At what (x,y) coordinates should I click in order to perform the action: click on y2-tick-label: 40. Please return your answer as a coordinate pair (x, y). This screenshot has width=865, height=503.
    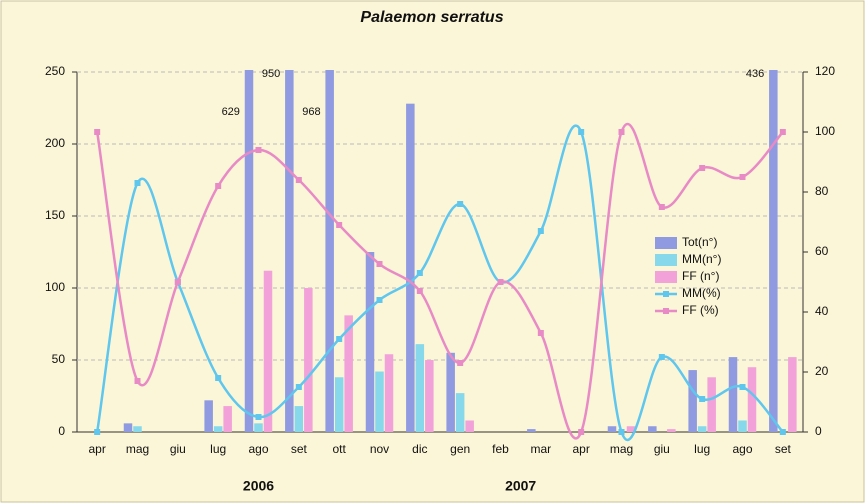
    Looking at the image, I should click on (822, 311).